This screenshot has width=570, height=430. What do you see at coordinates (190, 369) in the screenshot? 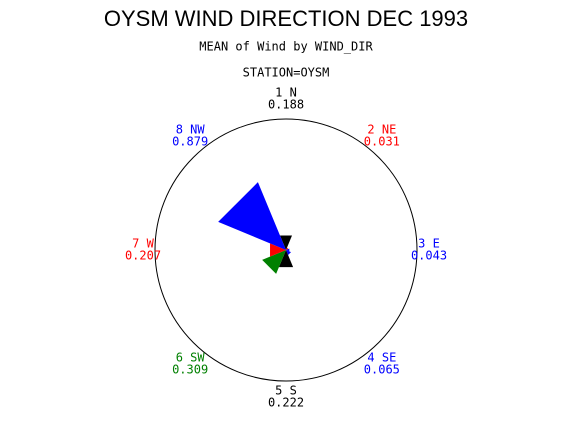
I see `value-label: 0.309` at bounding box center [190, 369].